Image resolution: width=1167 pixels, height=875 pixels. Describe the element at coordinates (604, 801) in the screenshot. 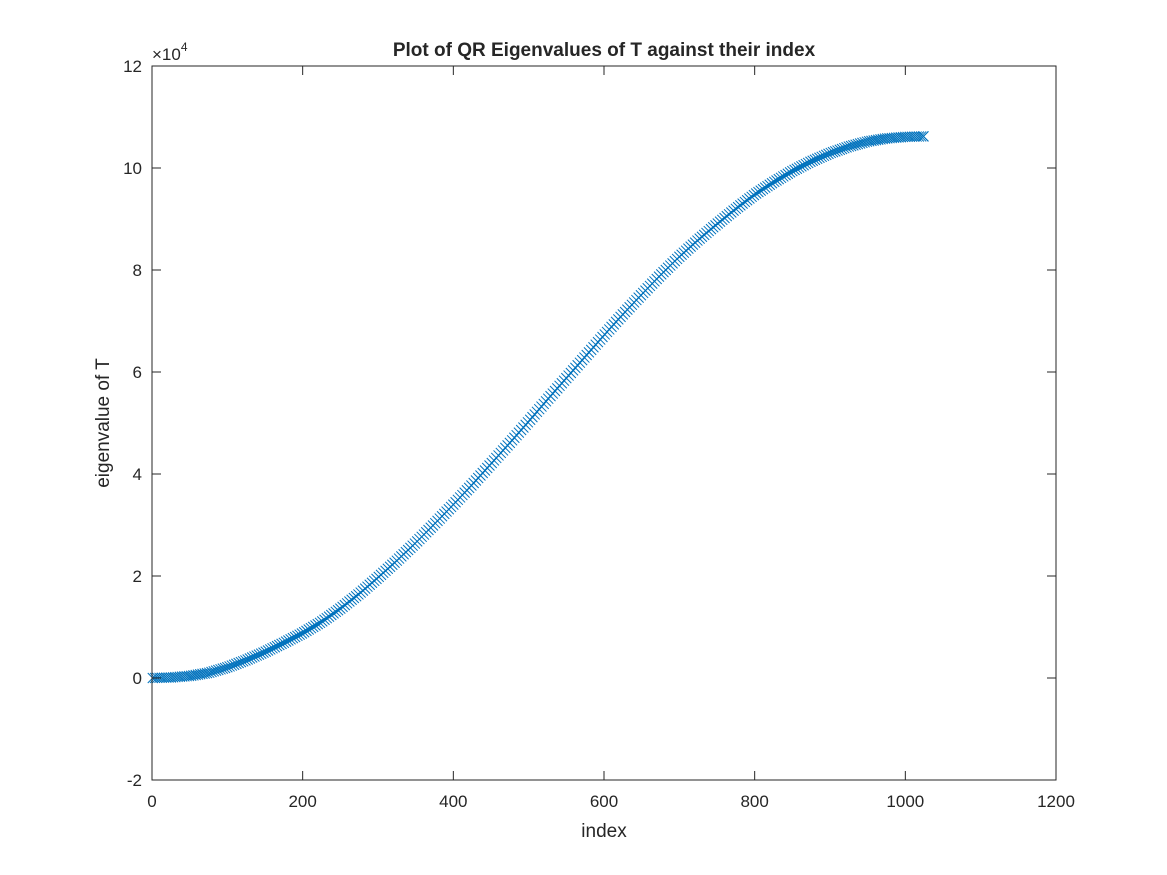

I see `x-tick-label-3: 600` at that location.